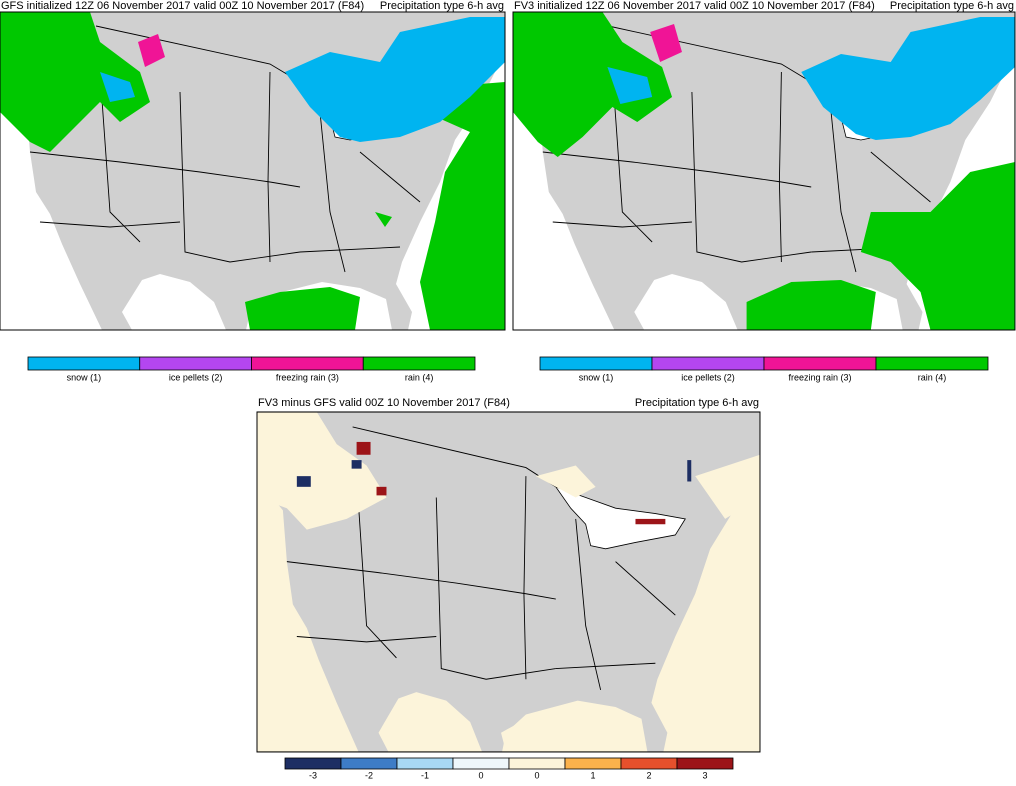  I want to click on legend-label: 2, so click(648, 775).